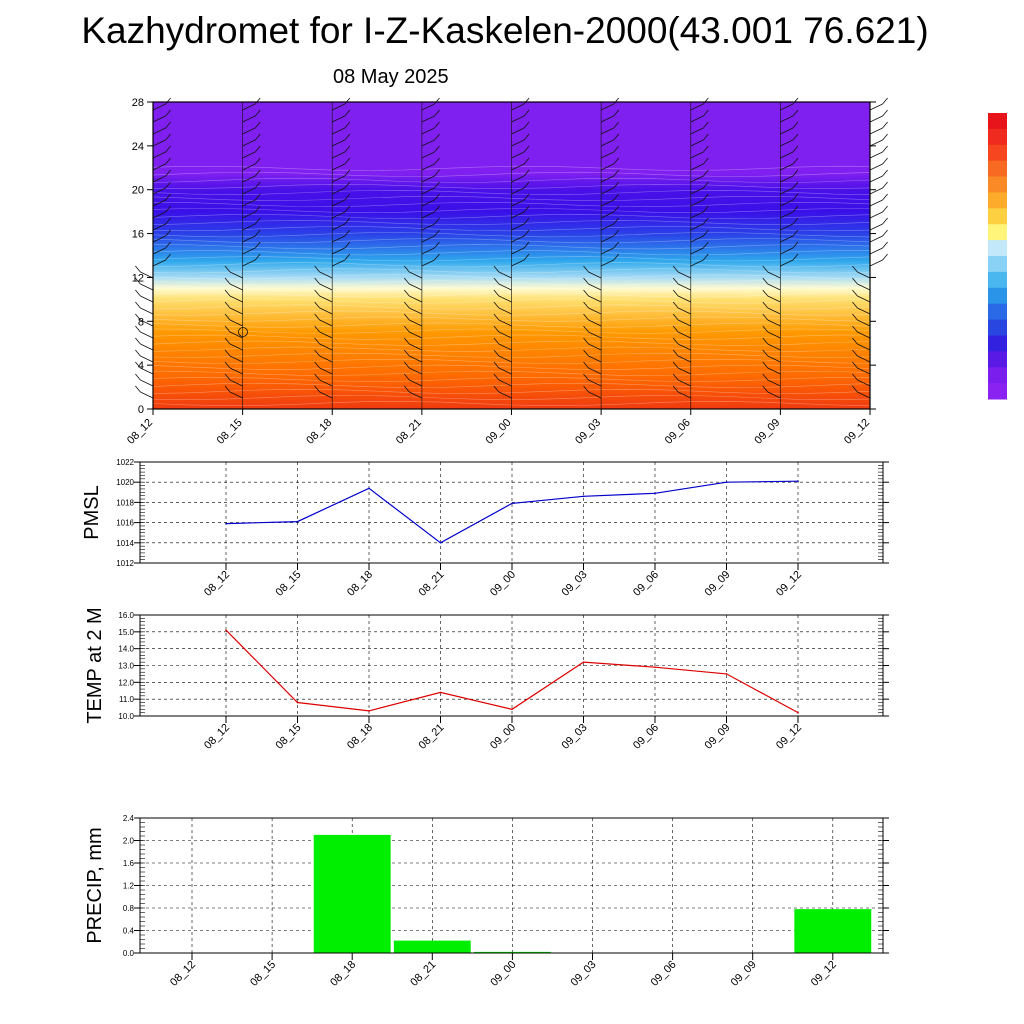 The width and height of the screenshot is (1024, 1024). What do you see at coordinates (126, 615) in the screenshot?
I see `y-tick-label: 16.0` at bounding box center [126, 615].